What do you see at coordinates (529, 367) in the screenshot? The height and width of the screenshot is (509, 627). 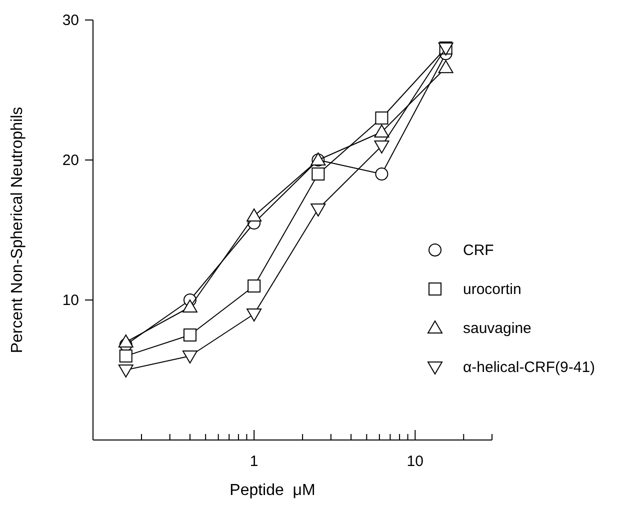 I see `legend-label: α-helical-CRF(9-41)` at bounding box center [529, 367].